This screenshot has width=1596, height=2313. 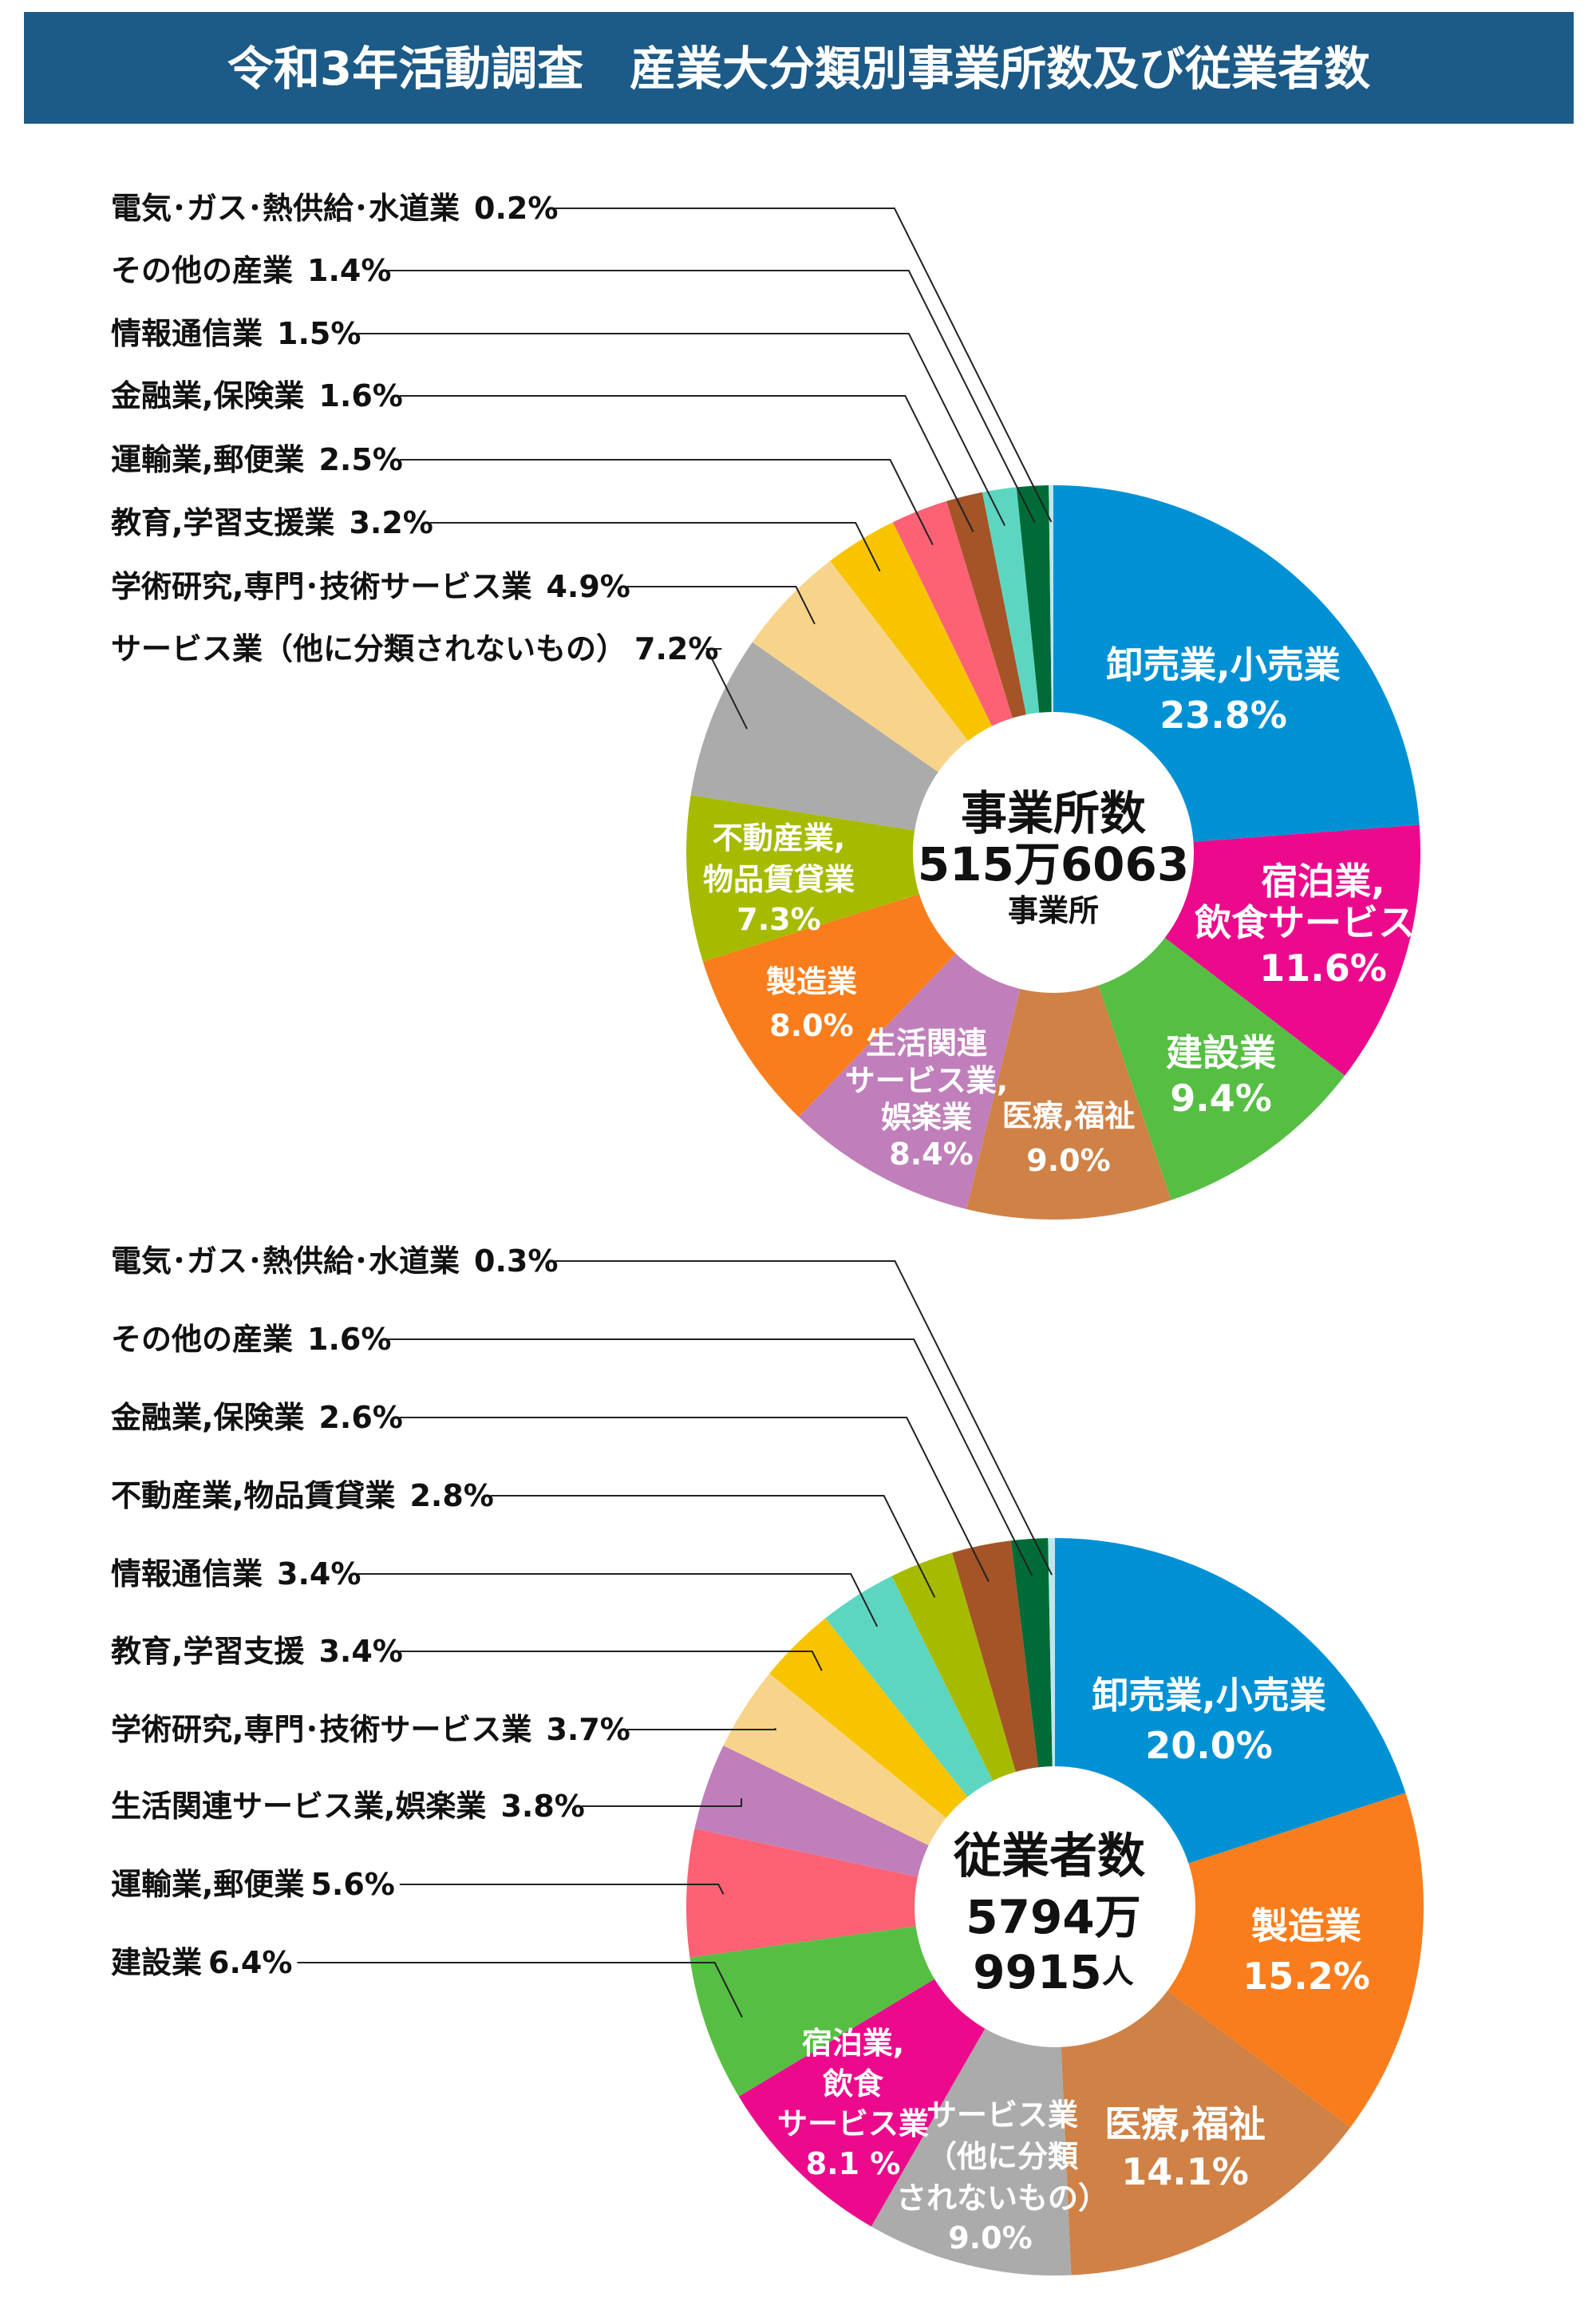 What do you see at coordinates (778, 919) in the screenshot?
I see `slice-value: 7.3%` at bounding box center [778, 919].